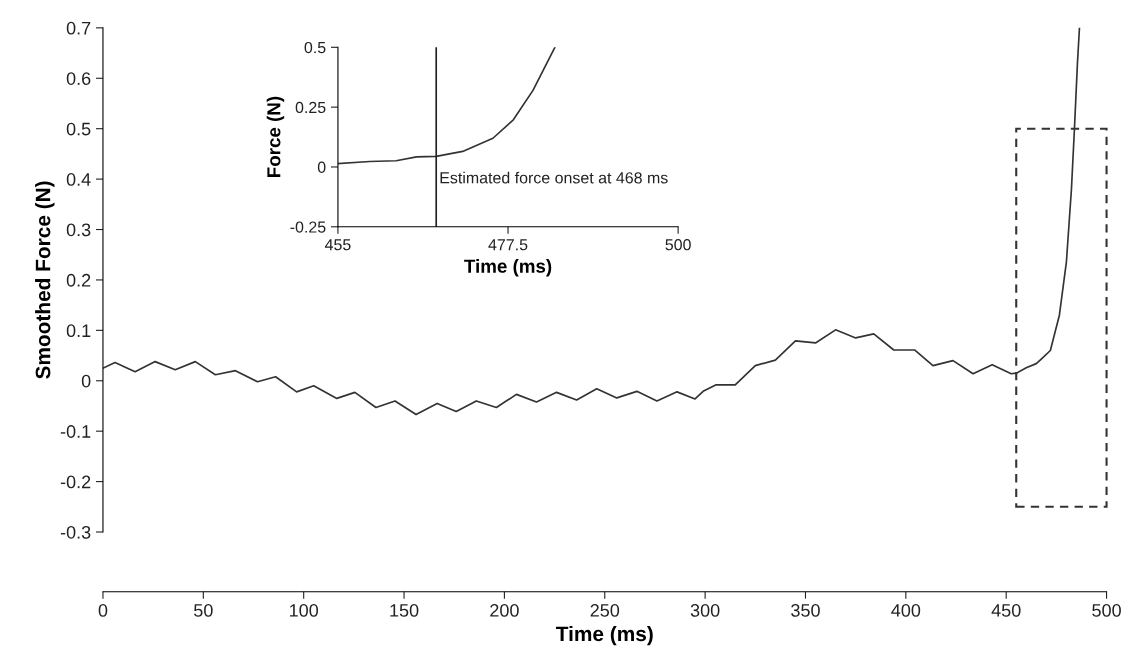 Image resolution: width=1134 pixels, height=648 pixels. I want to click on x-tick-label: 350, so click(805, 610).